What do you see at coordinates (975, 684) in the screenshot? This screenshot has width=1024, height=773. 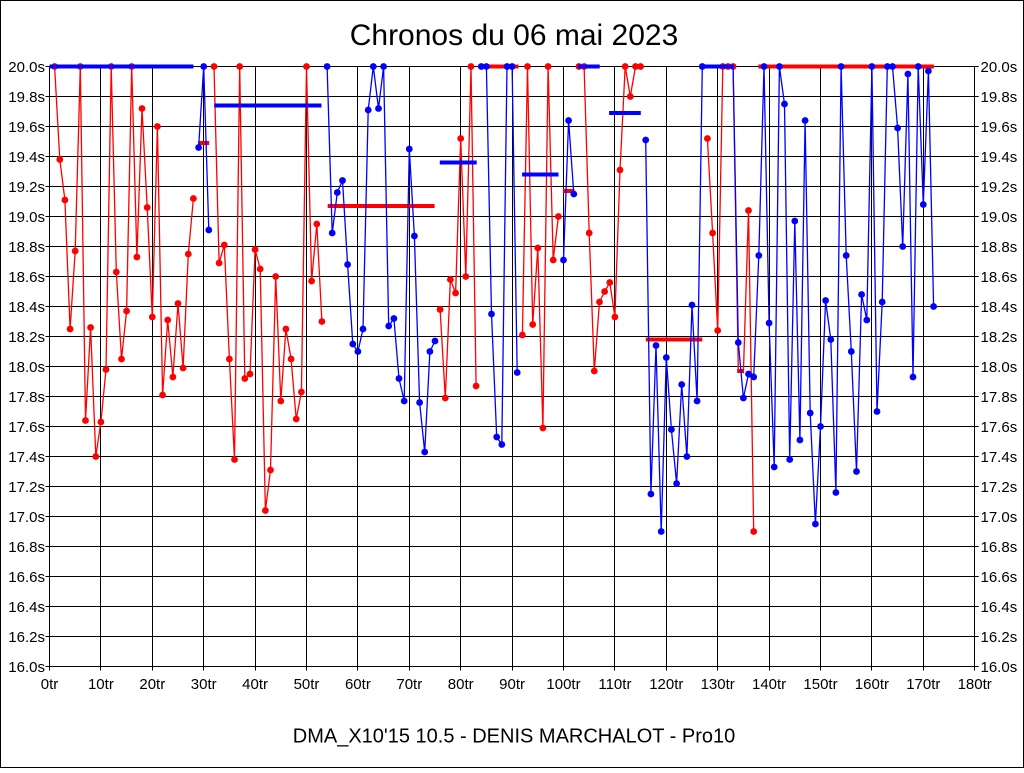 I see `svg-text: 180tr` at bounding box center [975, 684].